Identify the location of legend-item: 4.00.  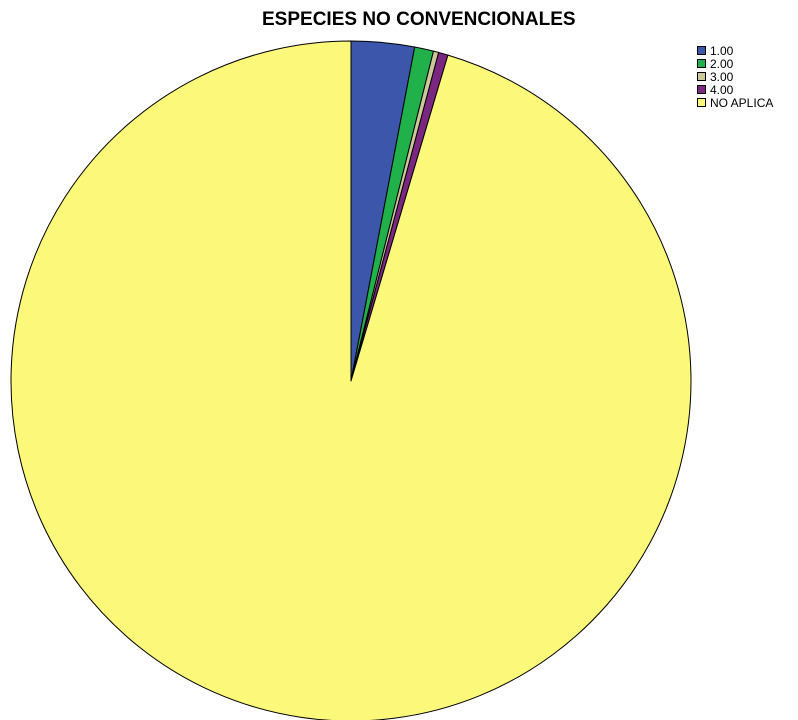
(744, 90).